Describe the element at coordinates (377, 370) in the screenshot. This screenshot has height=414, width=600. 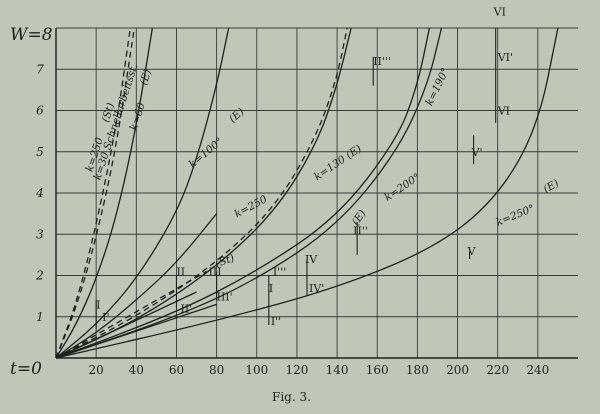
I see `x-tick-label-7: 160` at that location.